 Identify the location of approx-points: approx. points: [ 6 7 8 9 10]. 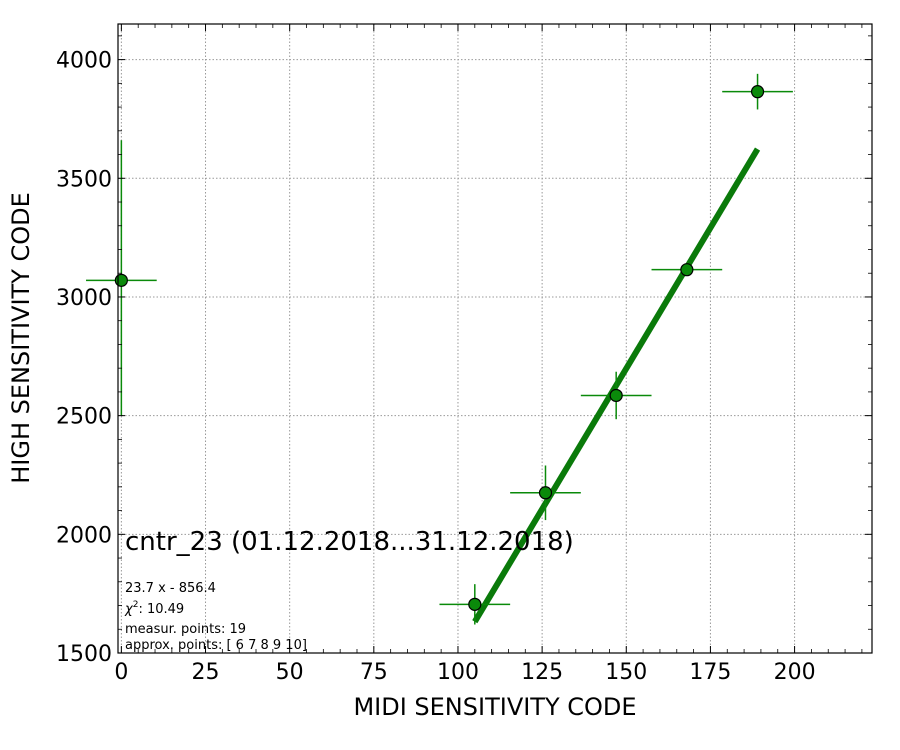
(216, 645).